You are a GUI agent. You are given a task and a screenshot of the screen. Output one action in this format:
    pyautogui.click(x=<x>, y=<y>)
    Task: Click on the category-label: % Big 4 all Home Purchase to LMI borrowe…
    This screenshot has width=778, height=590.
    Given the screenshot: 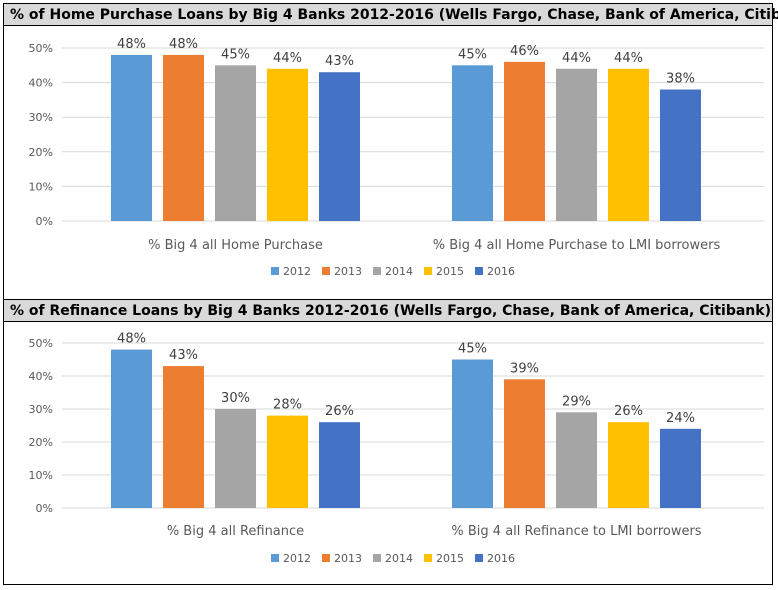 What is the action you would take?
    pyautogui.click(x=577, y=245)
    